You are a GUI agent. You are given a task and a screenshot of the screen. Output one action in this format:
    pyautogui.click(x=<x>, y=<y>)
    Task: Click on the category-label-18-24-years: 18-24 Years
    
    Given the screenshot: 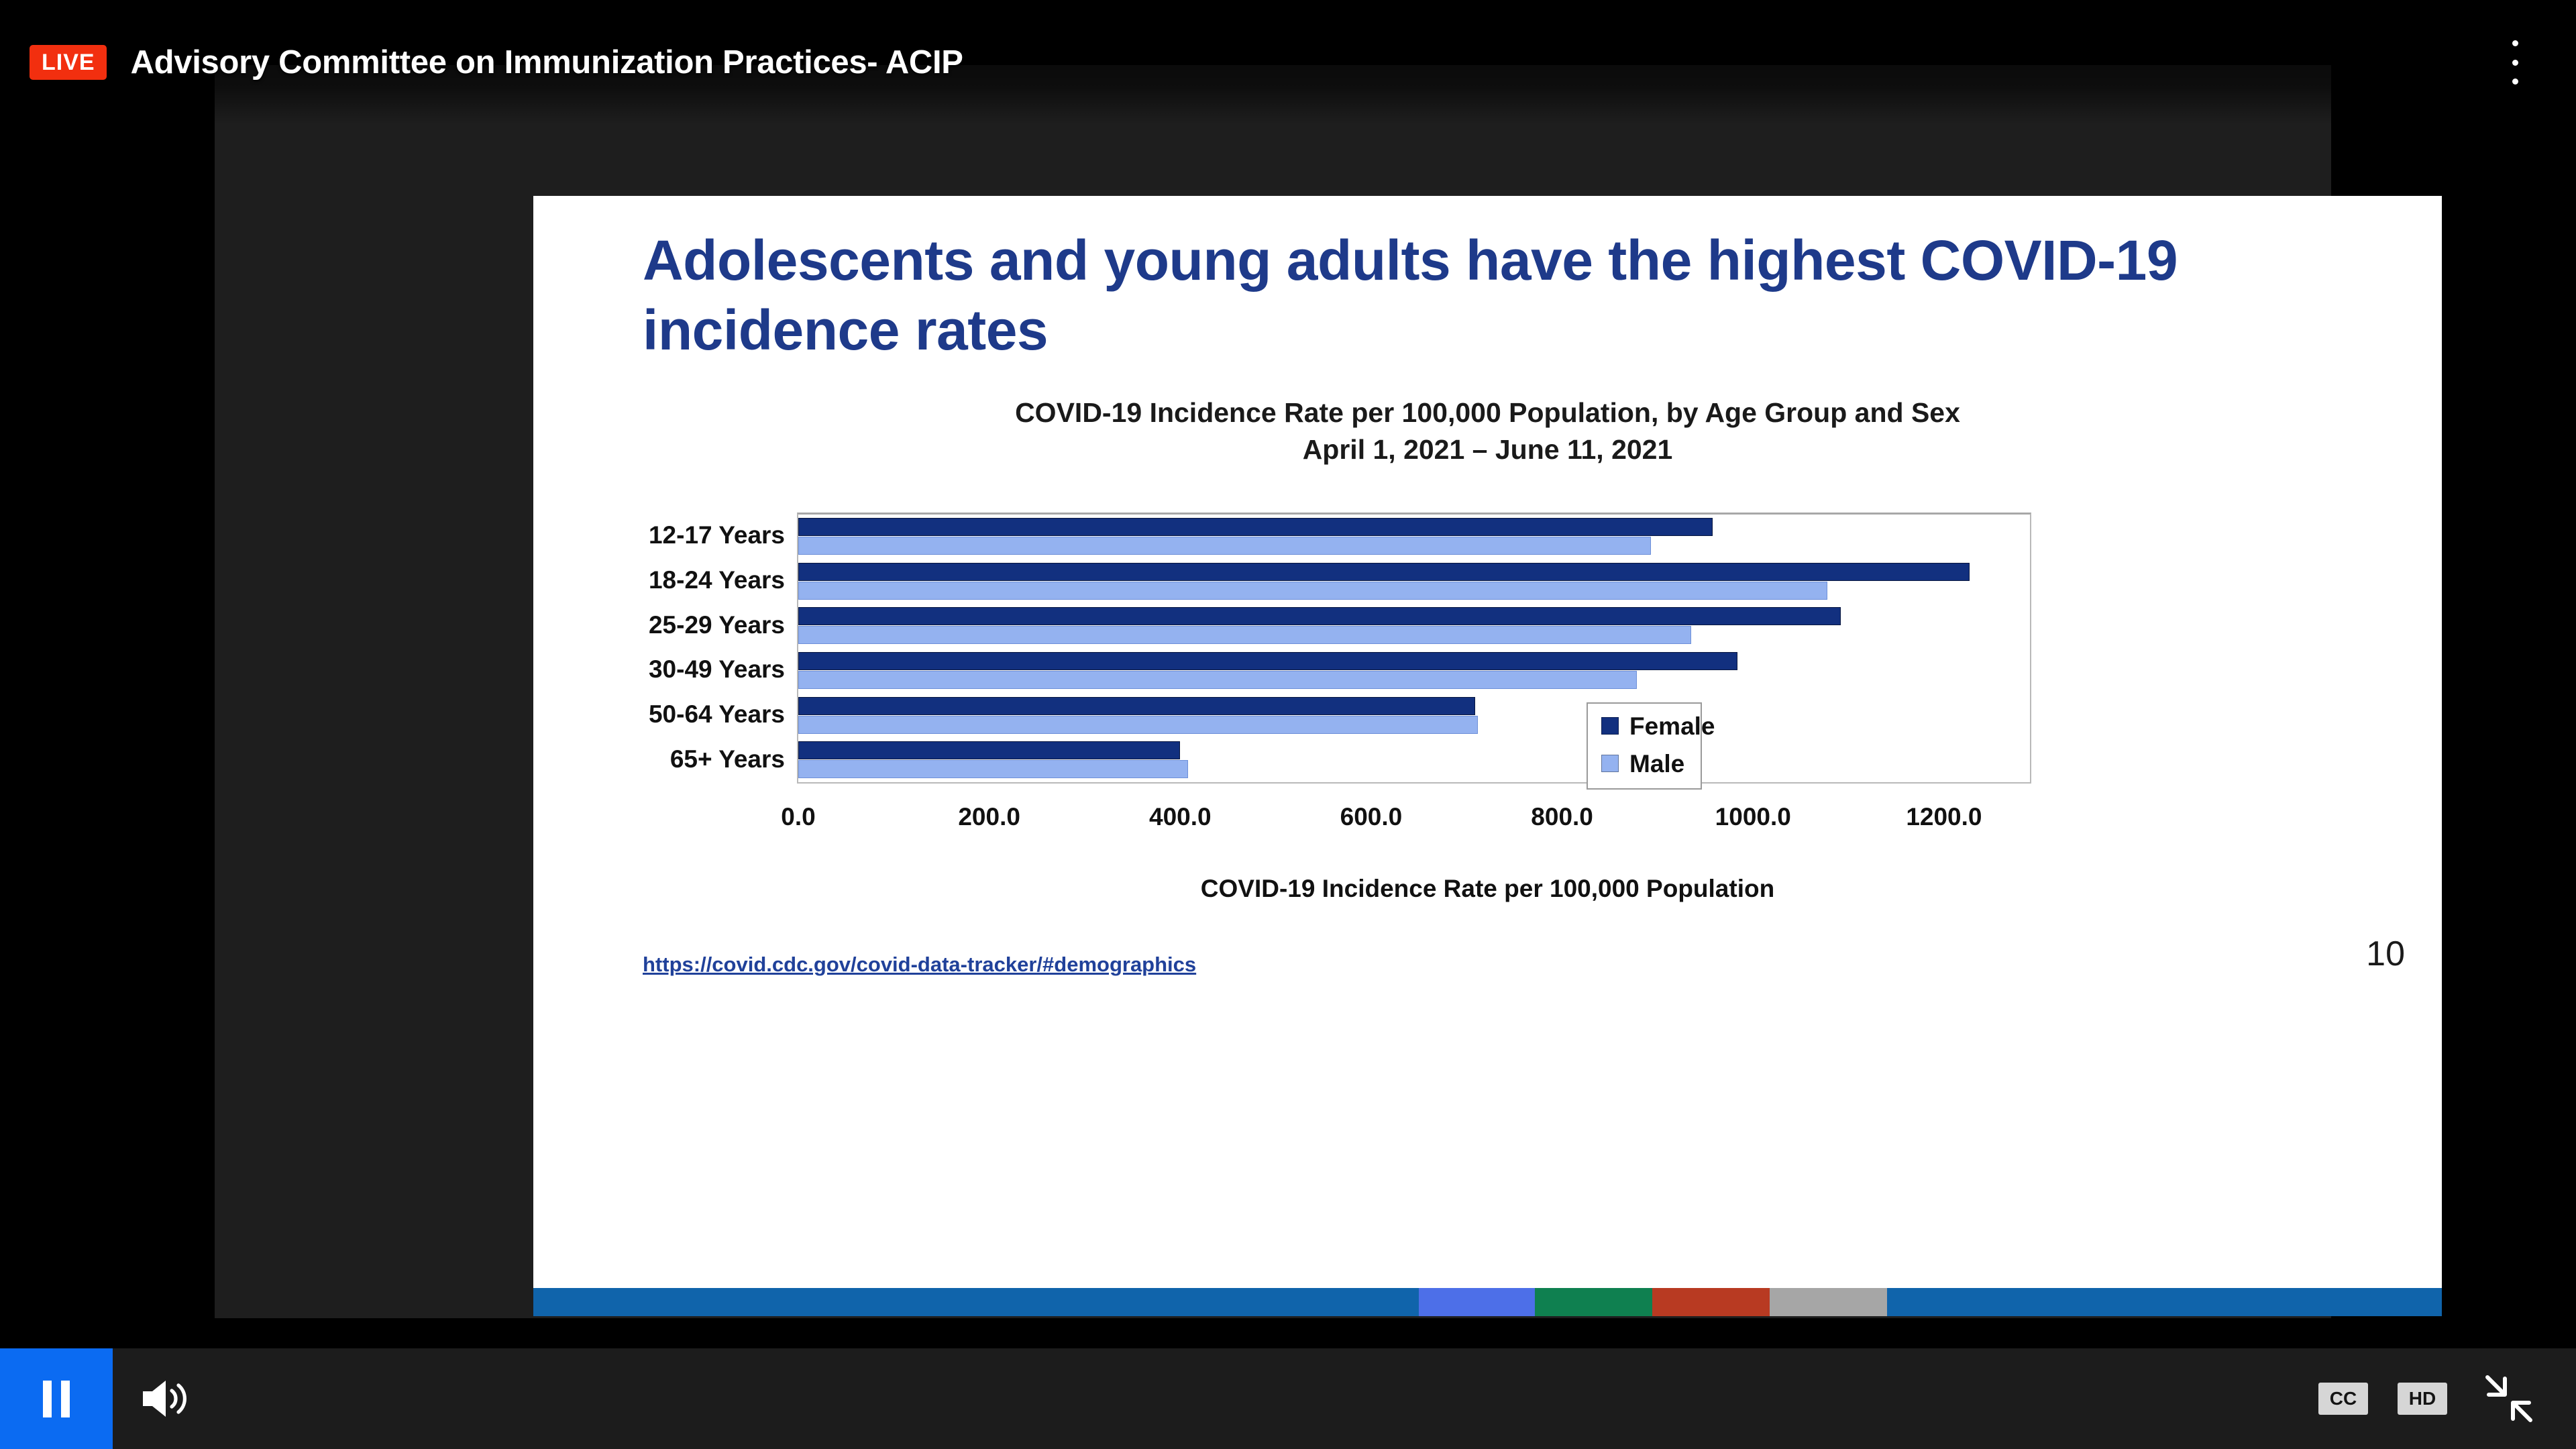 What is the action you would take?
    pyautogui.click(x=716, y=580)
    